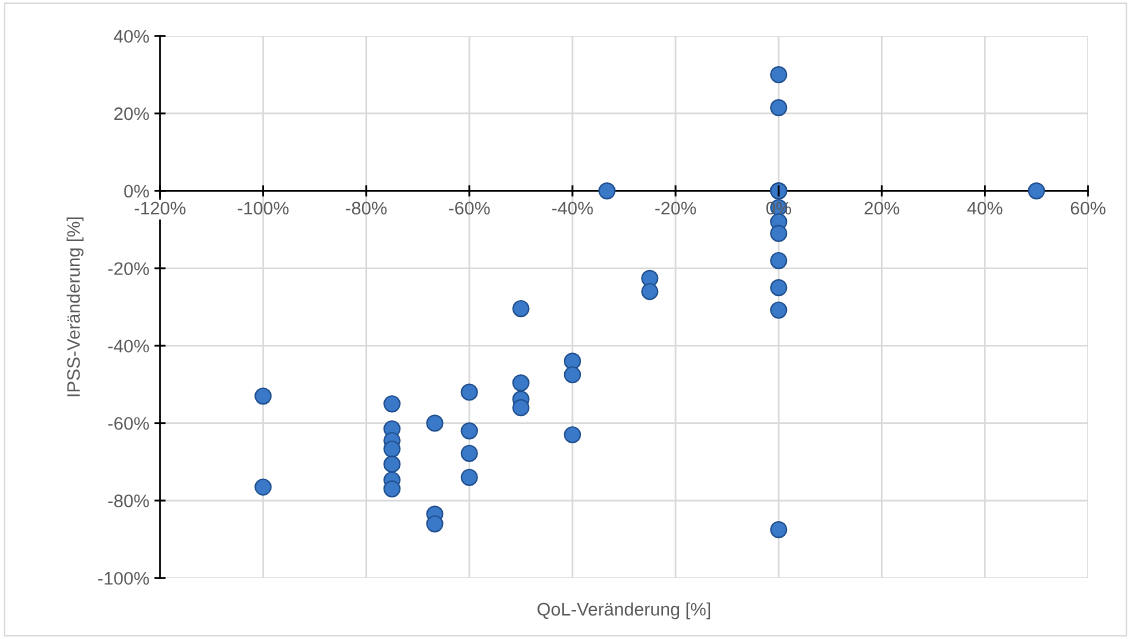 Image resolution: width=1131 pixels, height=639 pixels. I want to click on y-tick-label: 20%, so click(131, 114).